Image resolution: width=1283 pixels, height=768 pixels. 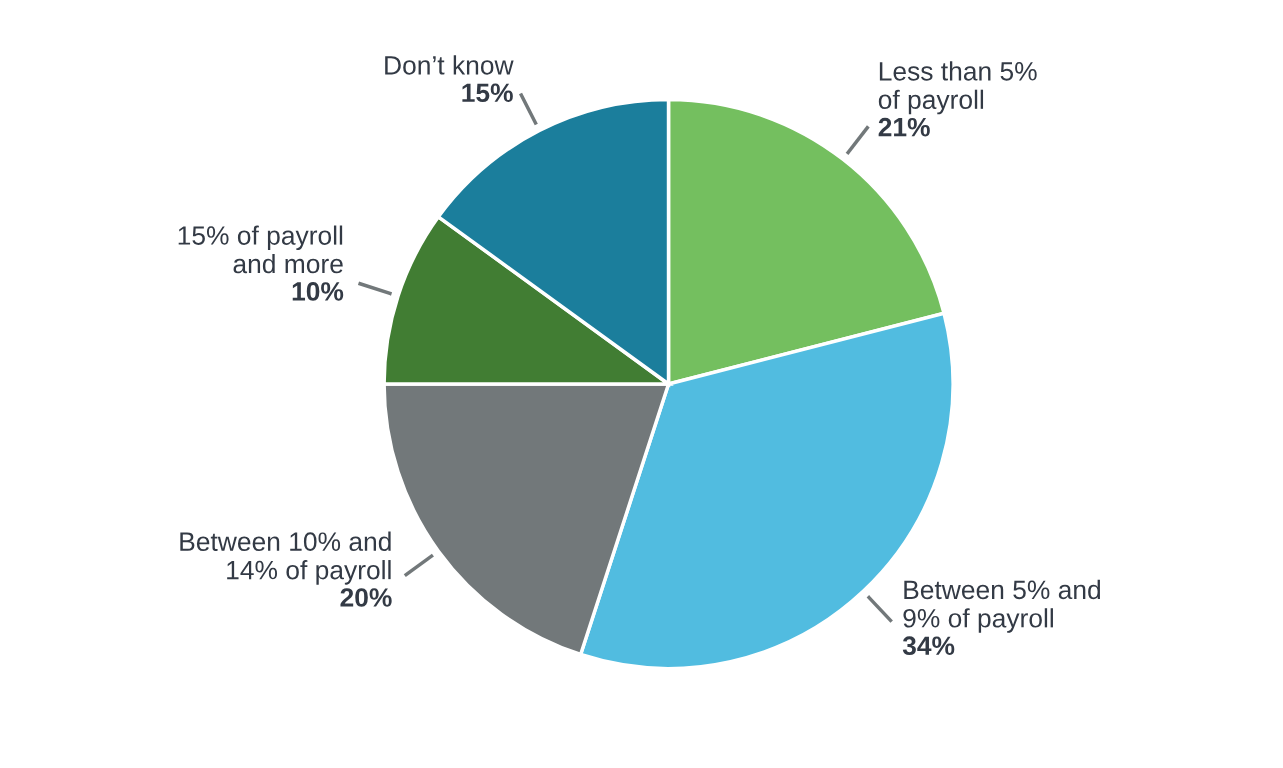 What do you see at coordinates (904, 127) in the screenshot?
I see `data-label: 21%` at bounding box center [904, 127].